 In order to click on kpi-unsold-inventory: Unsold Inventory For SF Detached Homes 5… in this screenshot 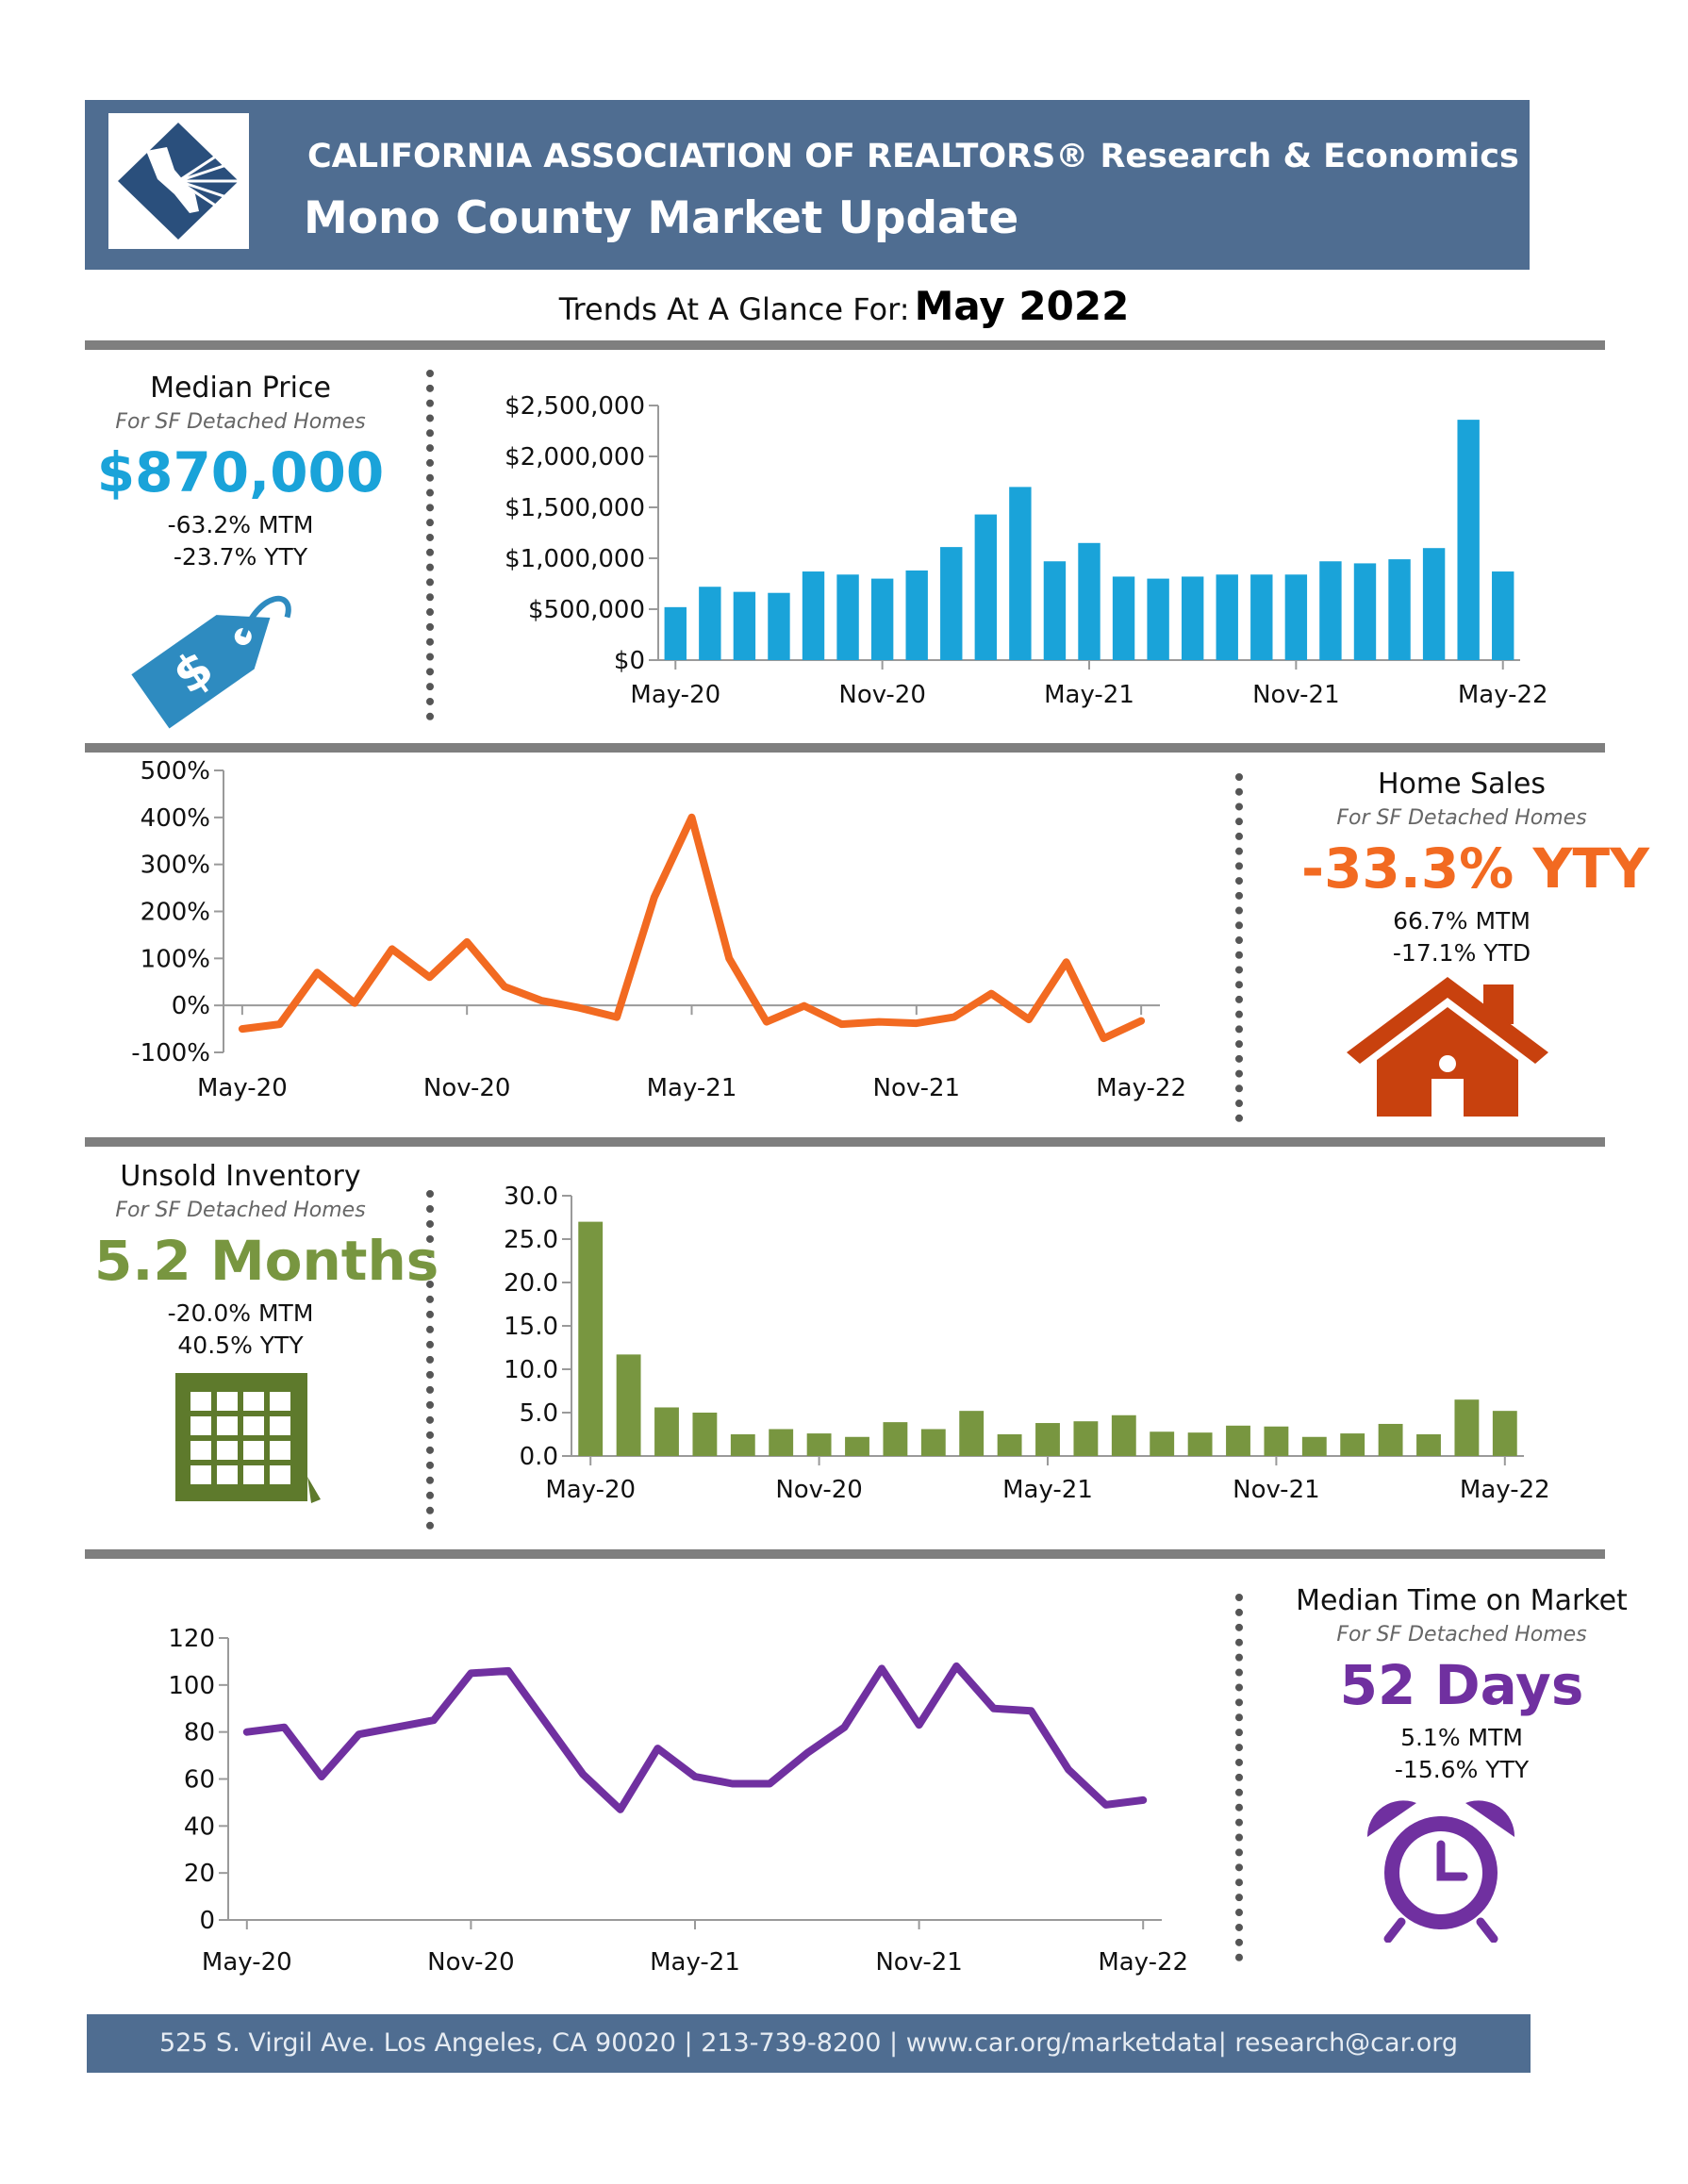, I will do `click(266, 1260)`.